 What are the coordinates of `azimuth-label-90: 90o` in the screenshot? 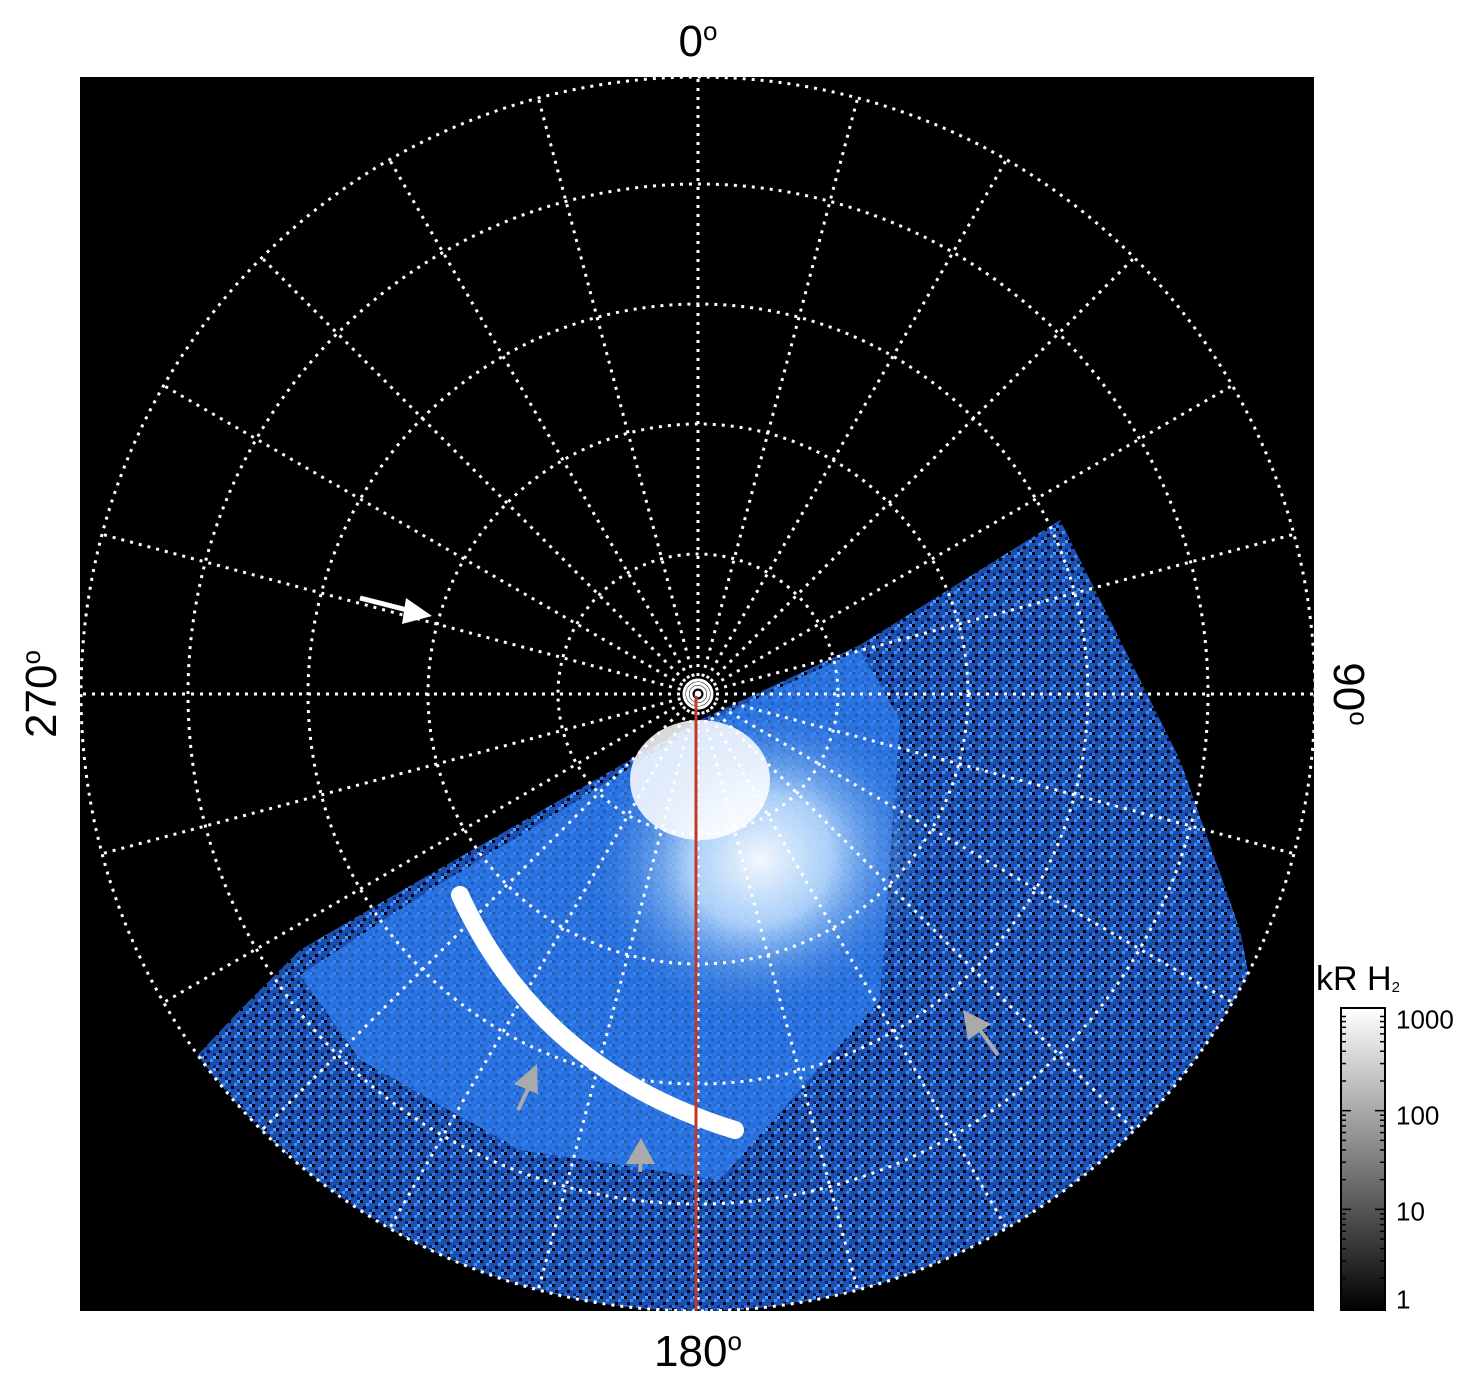 It's located at (1349, 694).